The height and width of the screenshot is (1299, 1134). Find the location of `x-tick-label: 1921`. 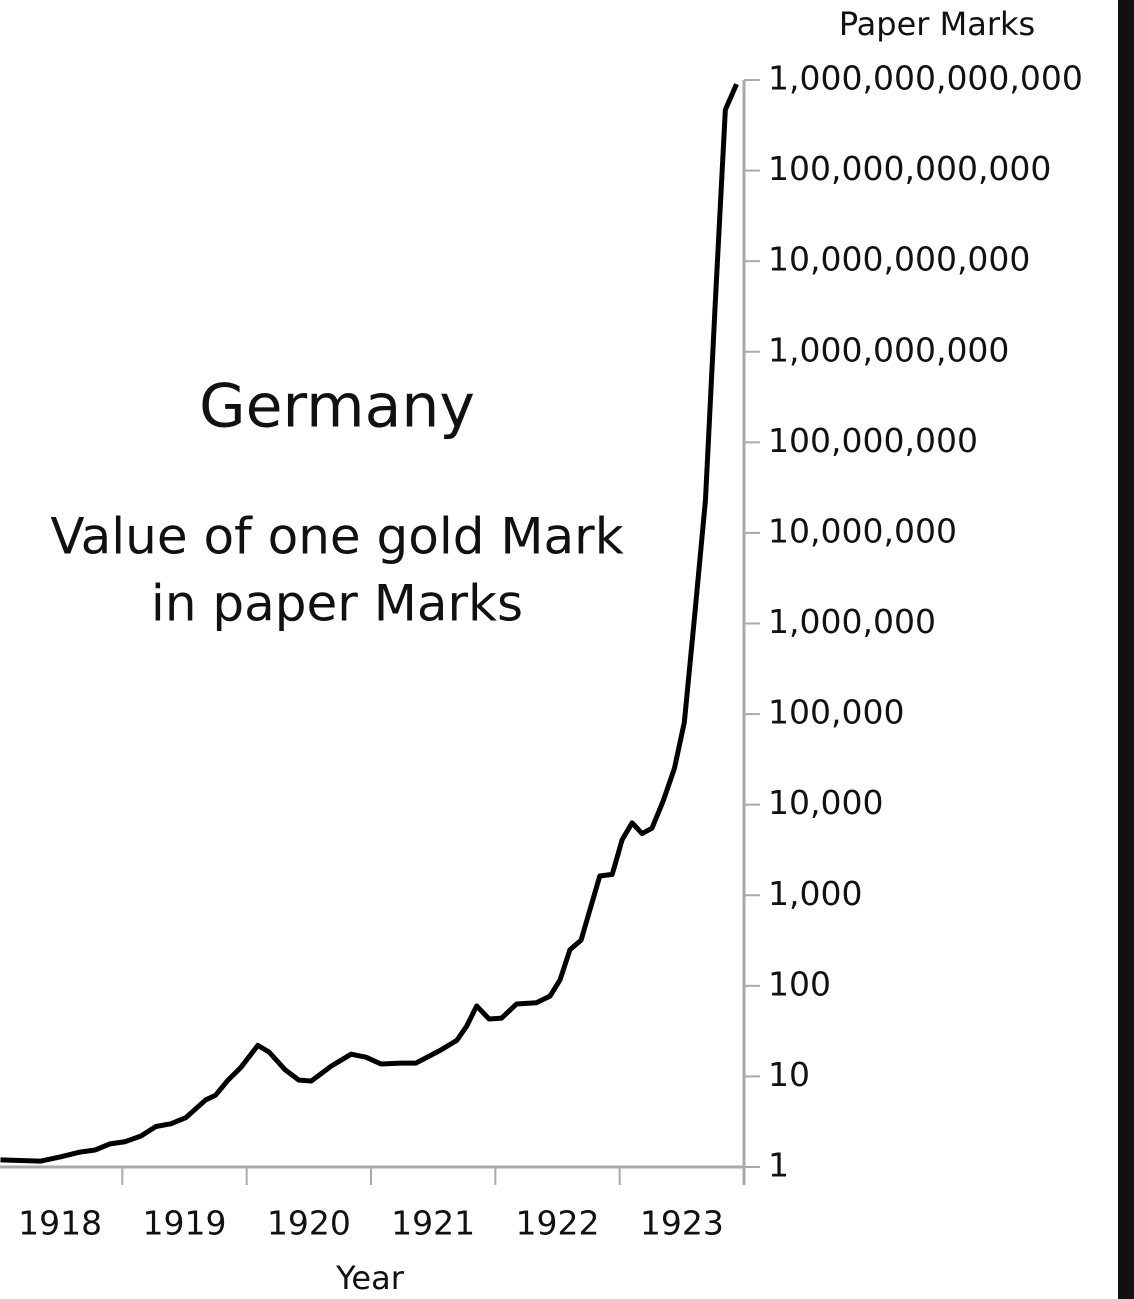

x-tick-label: 1921 is located at coordinates (433, 1223).